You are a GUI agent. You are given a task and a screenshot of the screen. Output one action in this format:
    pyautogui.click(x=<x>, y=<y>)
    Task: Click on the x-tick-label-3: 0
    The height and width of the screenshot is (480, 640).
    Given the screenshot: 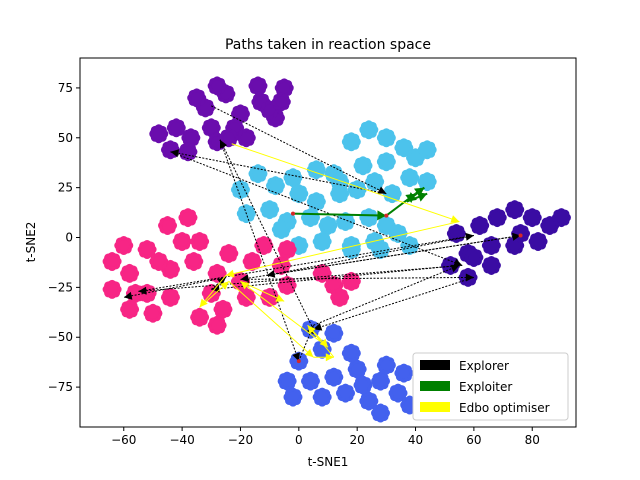 What is the action you would take?
    pyautogui.click(x=299, y=440)
    